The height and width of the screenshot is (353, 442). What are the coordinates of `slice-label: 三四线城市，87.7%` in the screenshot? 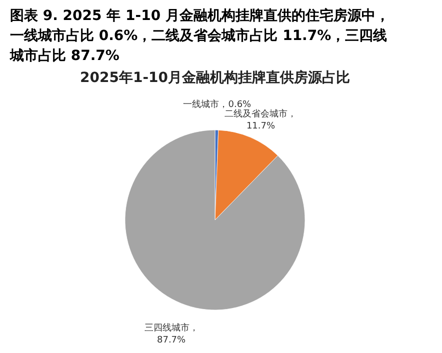 It's located at (171, 334).